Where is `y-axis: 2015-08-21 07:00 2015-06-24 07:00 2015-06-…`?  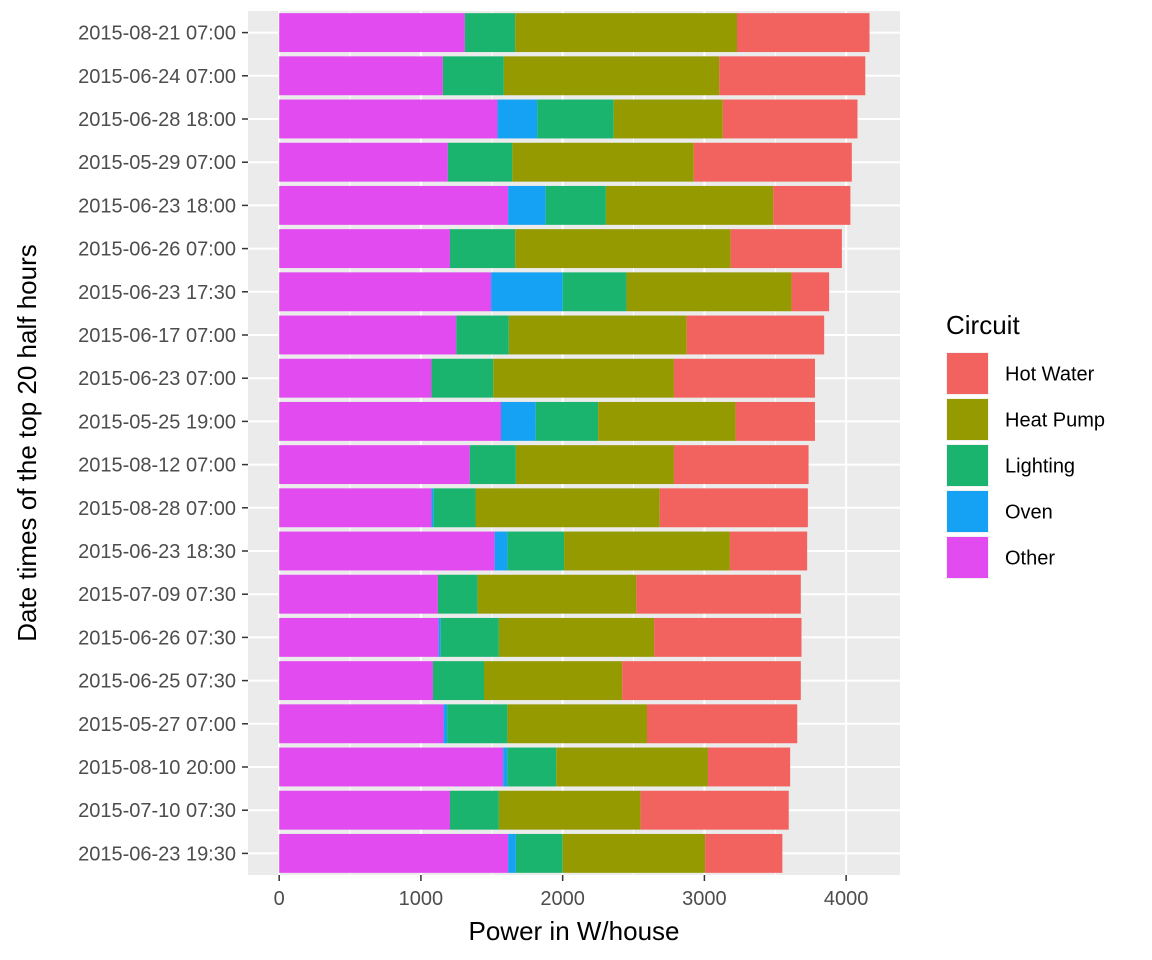 y-axis: 2015-08-21 07:00 2015-06-24 07:00 2015-06-… is located at coordinates (163, 444).